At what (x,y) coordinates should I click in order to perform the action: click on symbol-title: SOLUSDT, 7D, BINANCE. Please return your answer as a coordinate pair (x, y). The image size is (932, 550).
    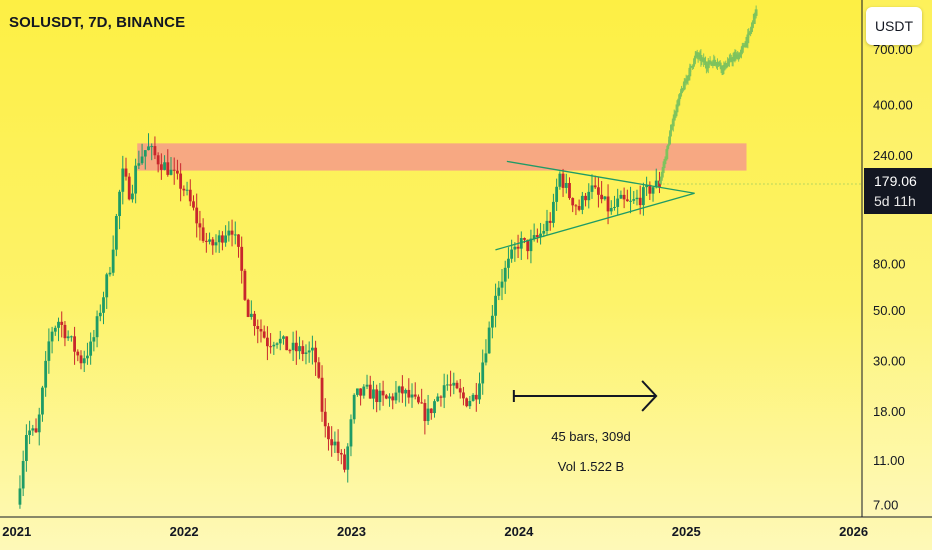
    Looking at the image, I should click on (97, 22).